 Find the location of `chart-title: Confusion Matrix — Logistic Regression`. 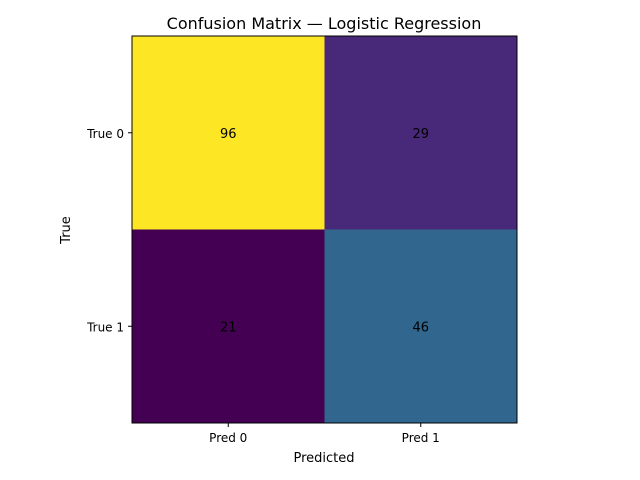

chart-title: Confusion Matrix — Logistic Regression is located at coordinates (324, 23).